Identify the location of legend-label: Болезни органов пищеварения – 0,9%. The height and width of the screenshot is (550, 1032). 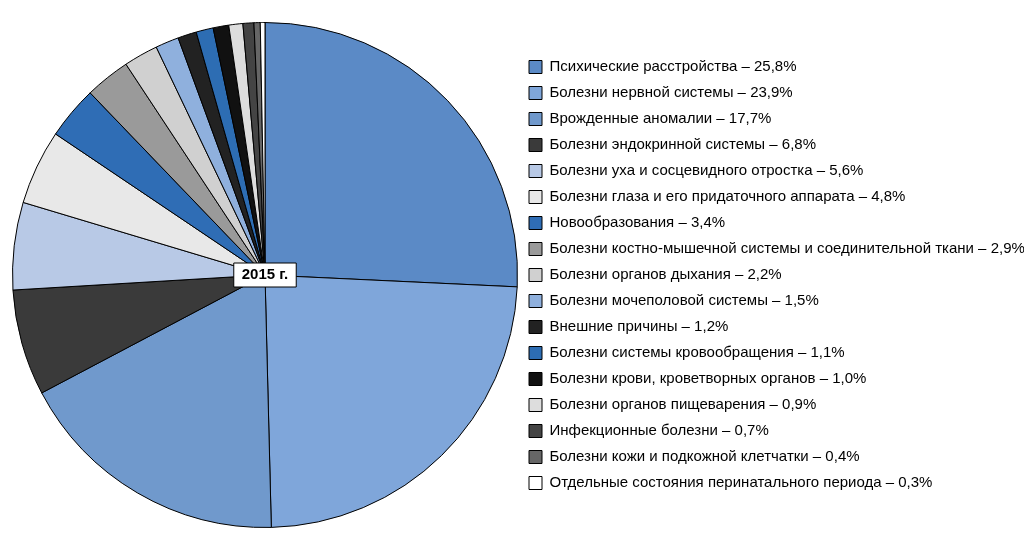
(683, 404).